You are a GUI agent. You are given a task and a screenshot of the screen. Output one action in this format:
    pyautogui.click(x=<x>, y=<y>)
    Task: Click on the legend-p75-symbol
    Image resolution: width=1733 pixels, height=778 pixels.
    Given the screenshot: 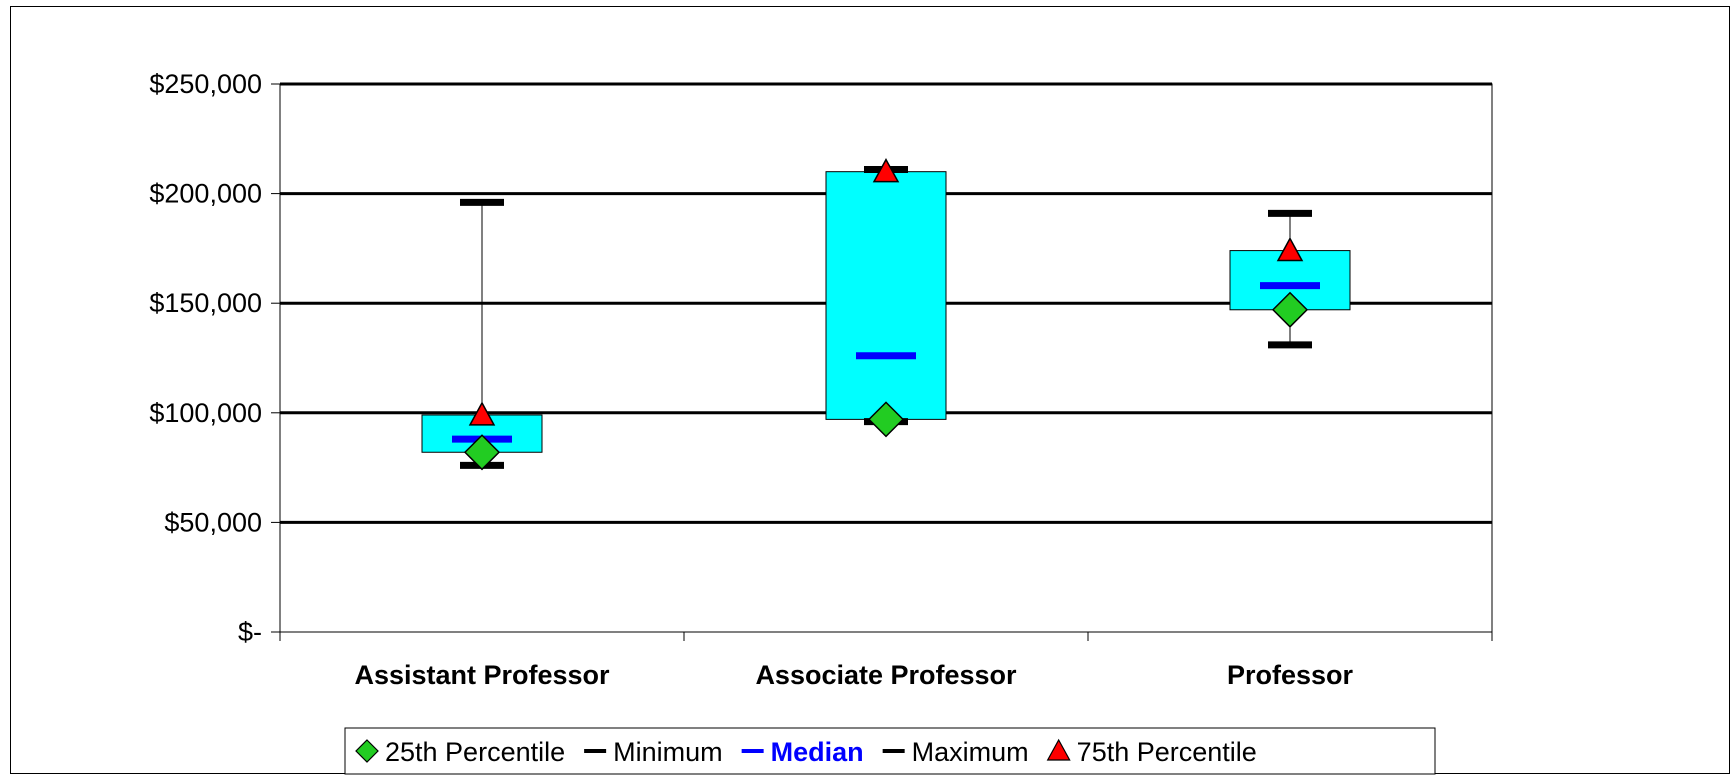 What is the action you would take?
    pyautogui.click(x=1058, y=749)
    